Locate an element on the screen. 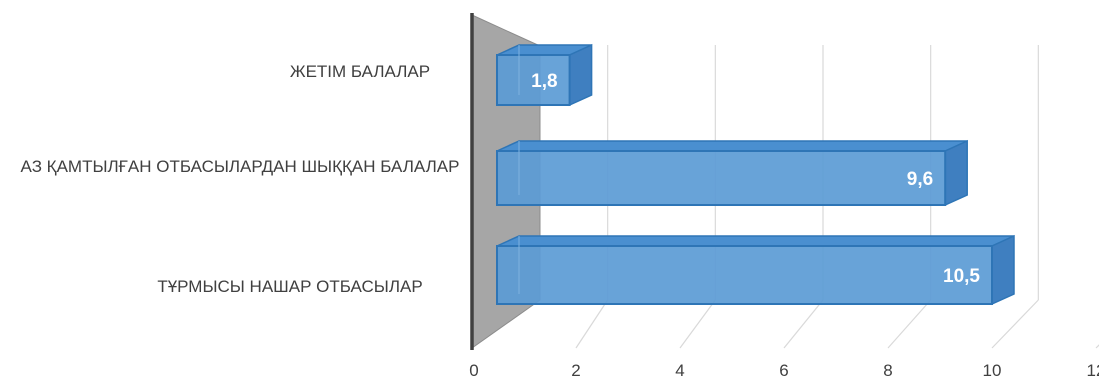 The width and height of the screenshot is (1099, 379). x-tick-label: 6 is located at coordinates (783, 370).